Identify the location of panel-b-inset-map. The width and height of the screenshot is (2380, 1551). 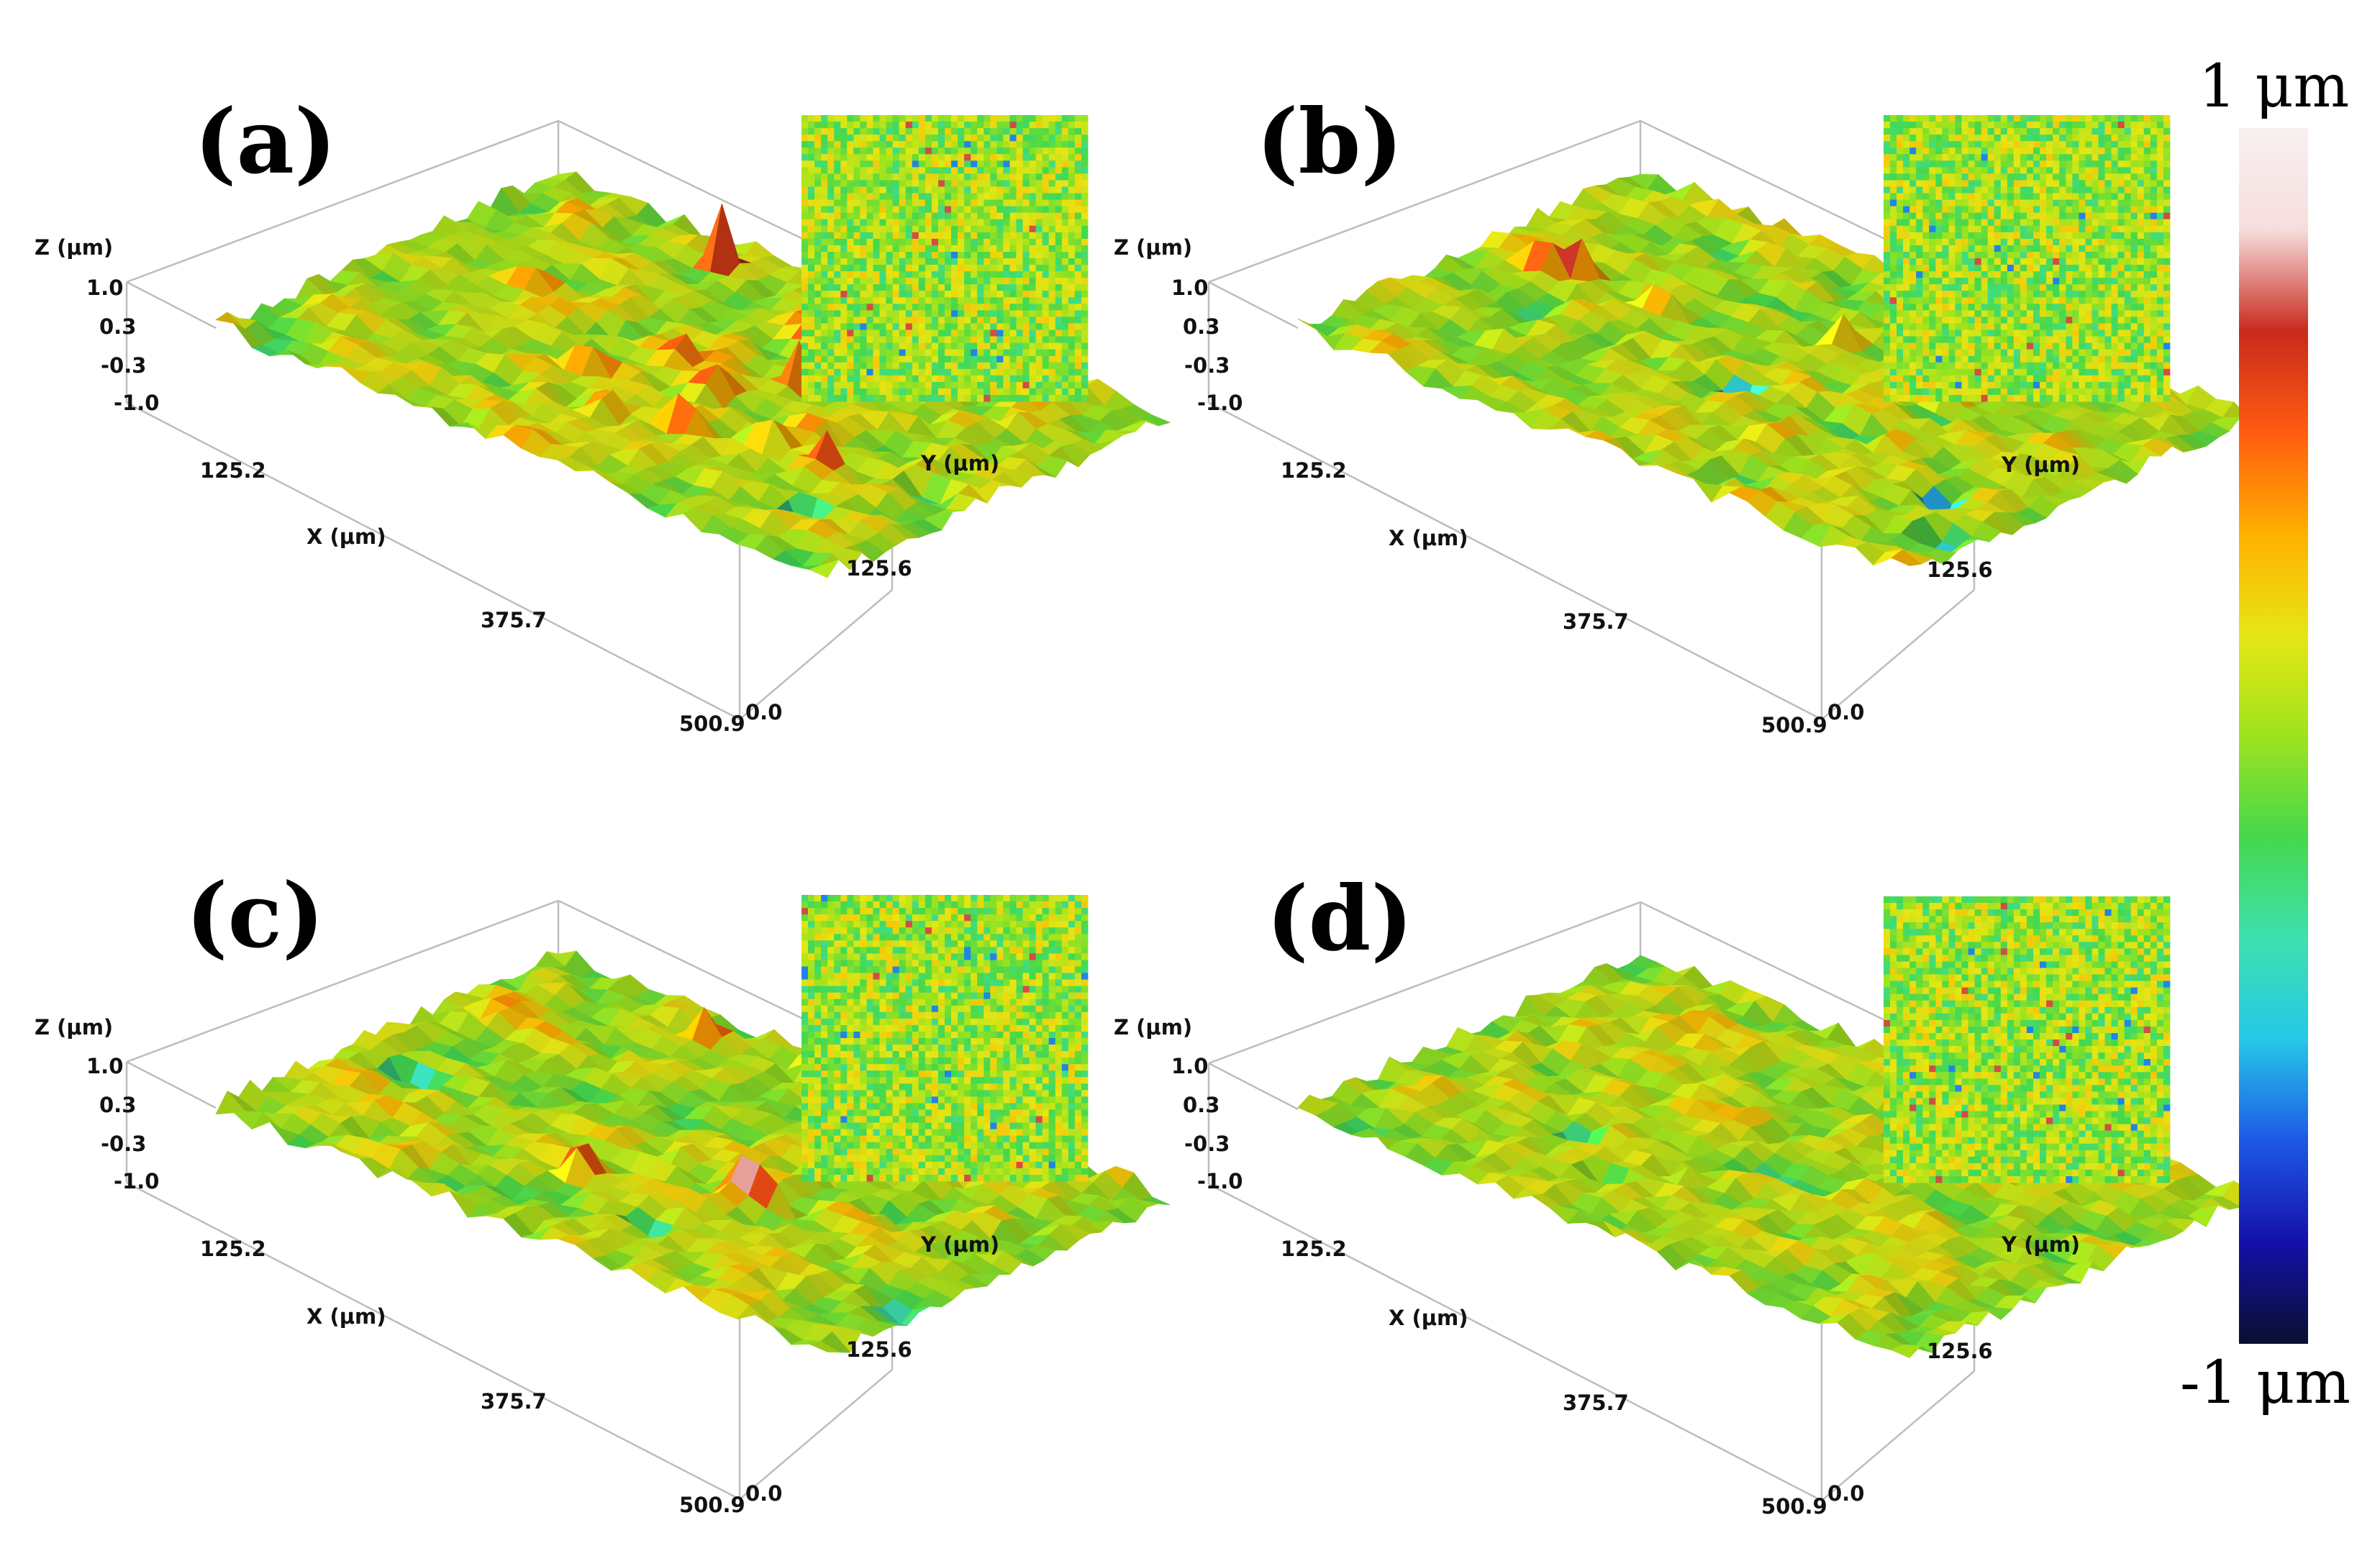
(2027, 258).